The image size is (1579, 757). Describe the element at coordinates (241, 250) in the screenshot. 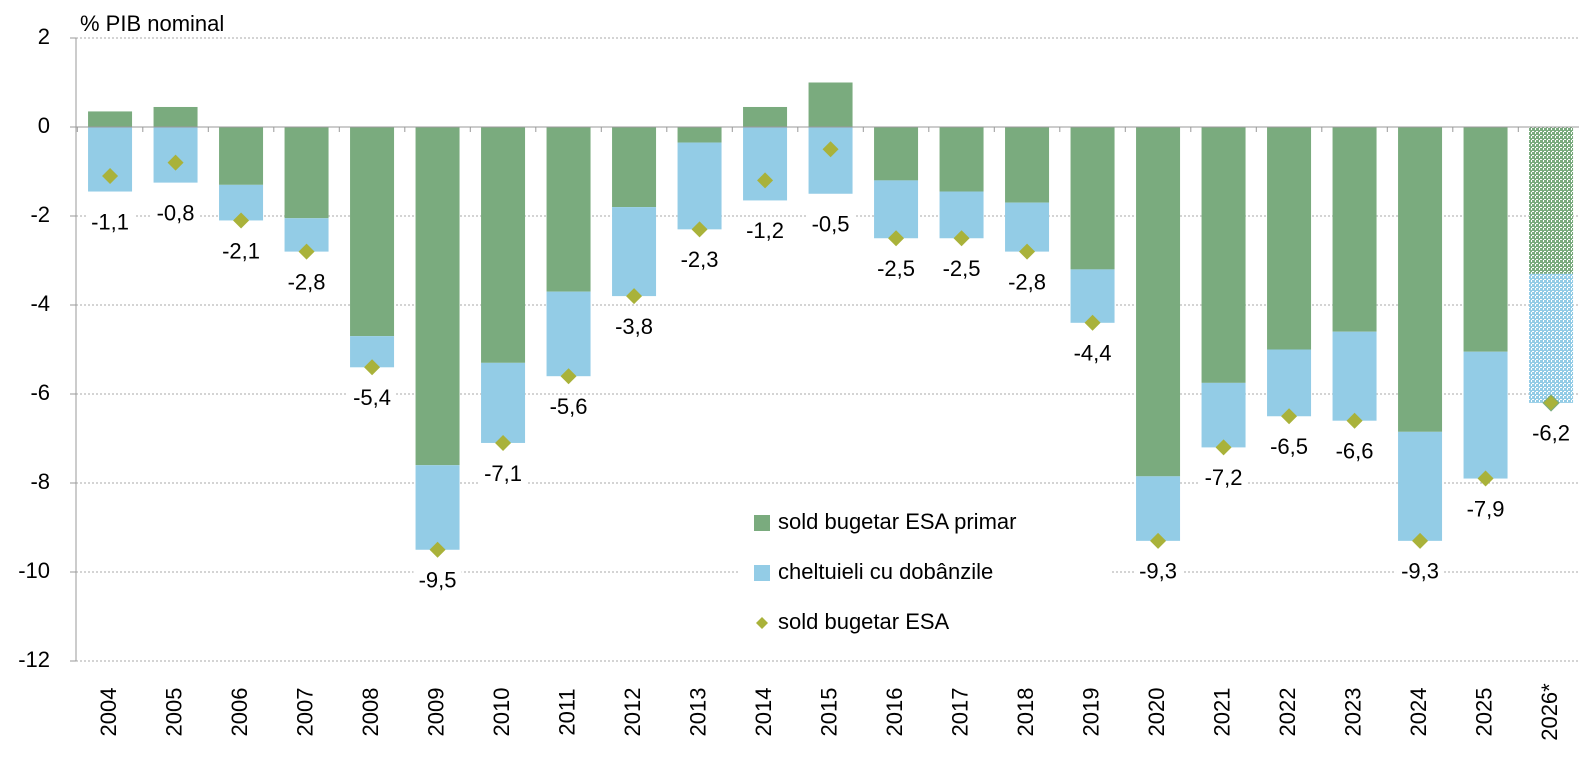

I see `data-label: -2,1` at that location.